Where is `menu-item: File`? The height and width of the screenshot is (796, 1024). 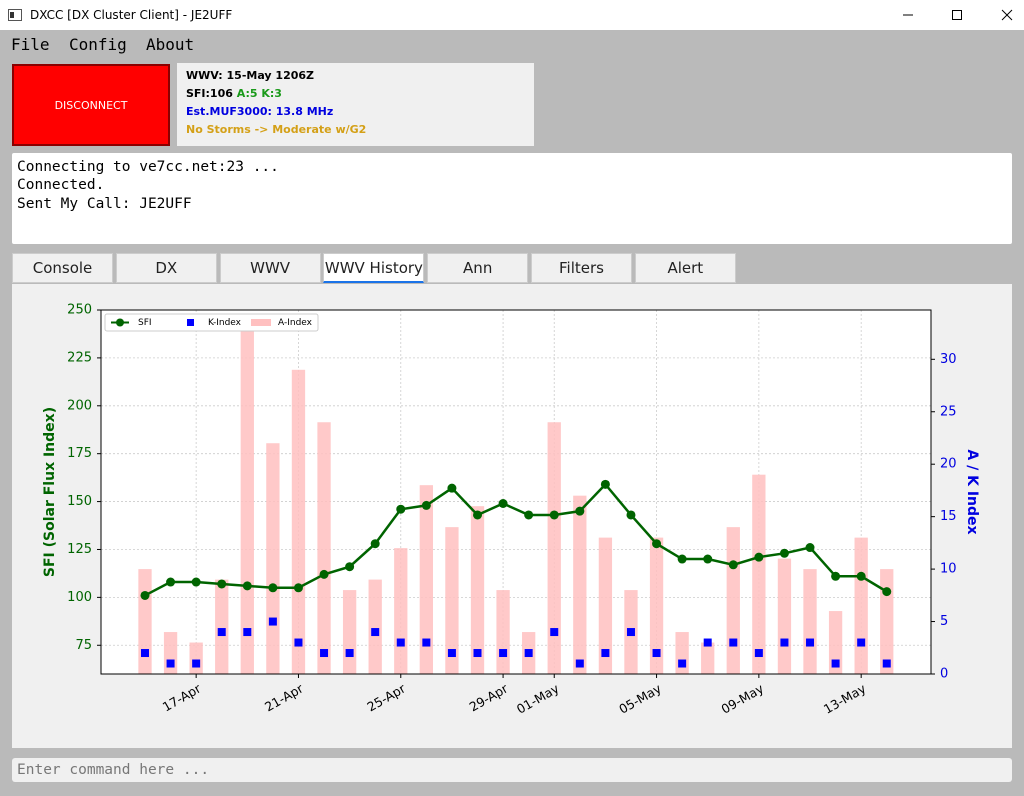 menu-item: File is located at coordinates (30, 44).